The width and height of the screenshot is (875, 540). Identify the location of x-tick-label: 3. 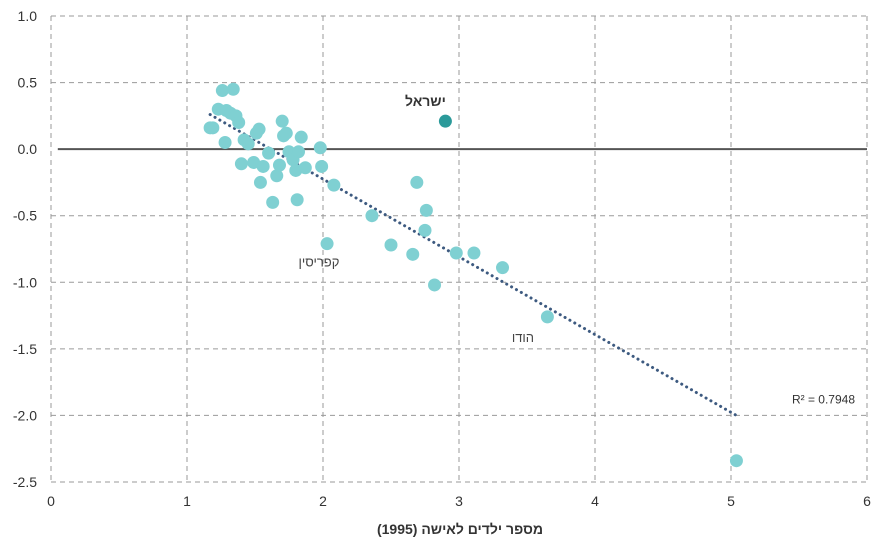
(459, 501).